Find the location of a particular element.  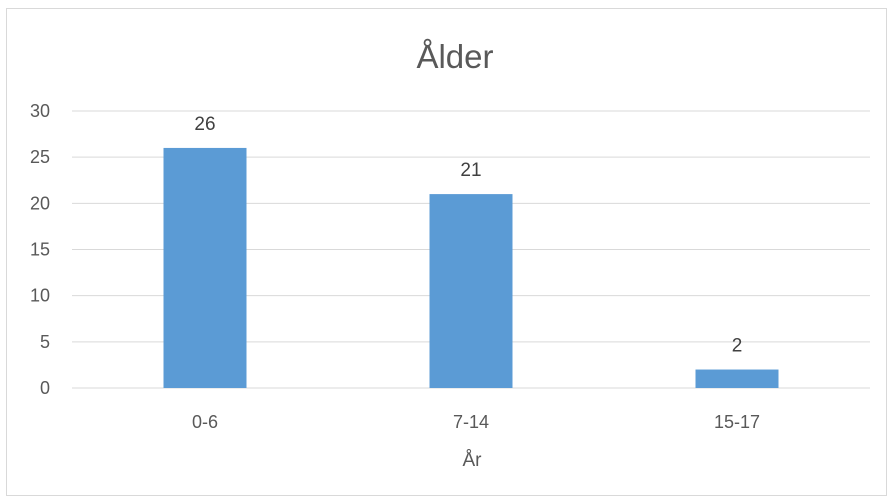

y-tick-label: 5 is located at coordinates (45, 342).